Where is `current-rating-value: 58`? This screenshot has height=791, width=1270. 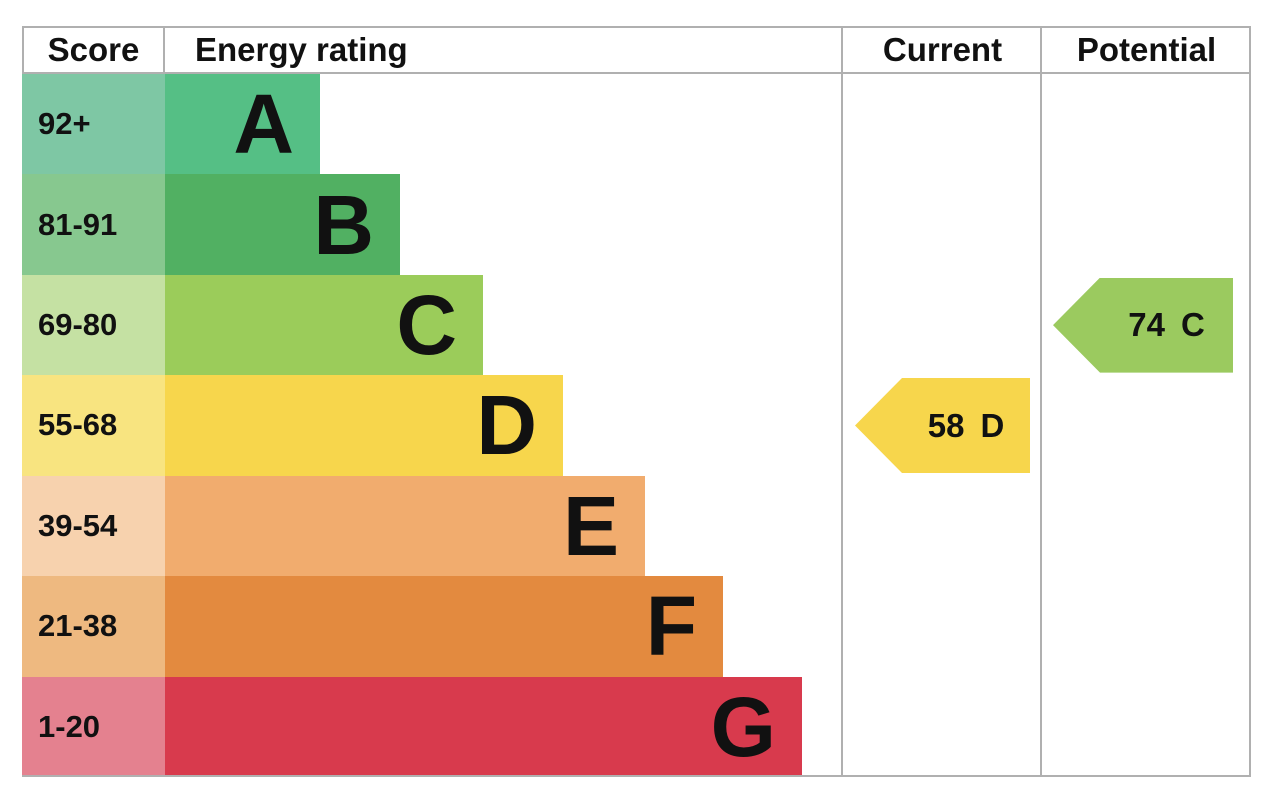
current-rating-value: 58 is located at coordinates (946, 425).